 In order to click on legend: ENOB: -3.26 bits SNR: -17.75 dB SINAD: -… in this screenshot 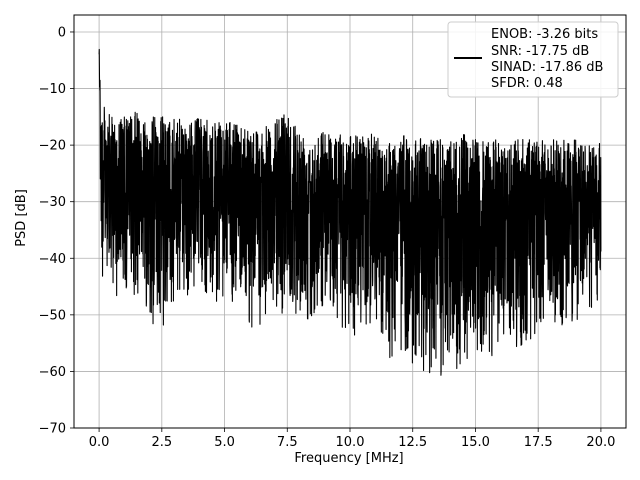, I will do `click(533, 59)`.